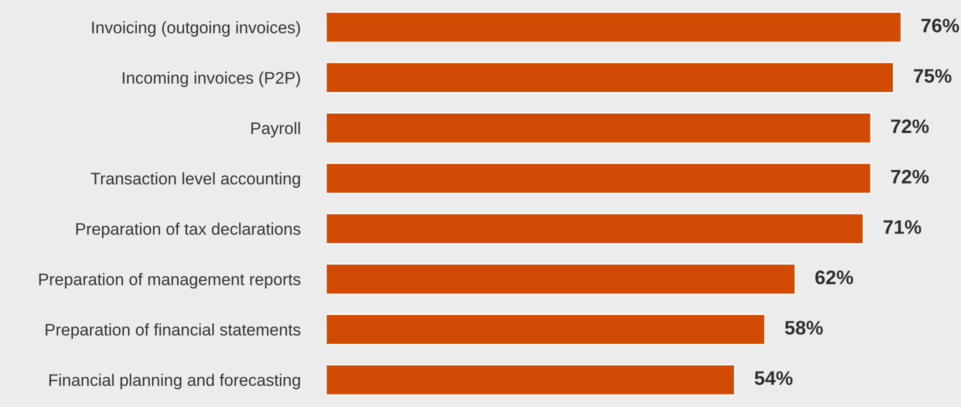 This screenshot has height=407, width=961. Describe the element at coordinates (211, 80) in the screenshot. I see `y-tick-label: Incoming invoices (P2P)` at that location.